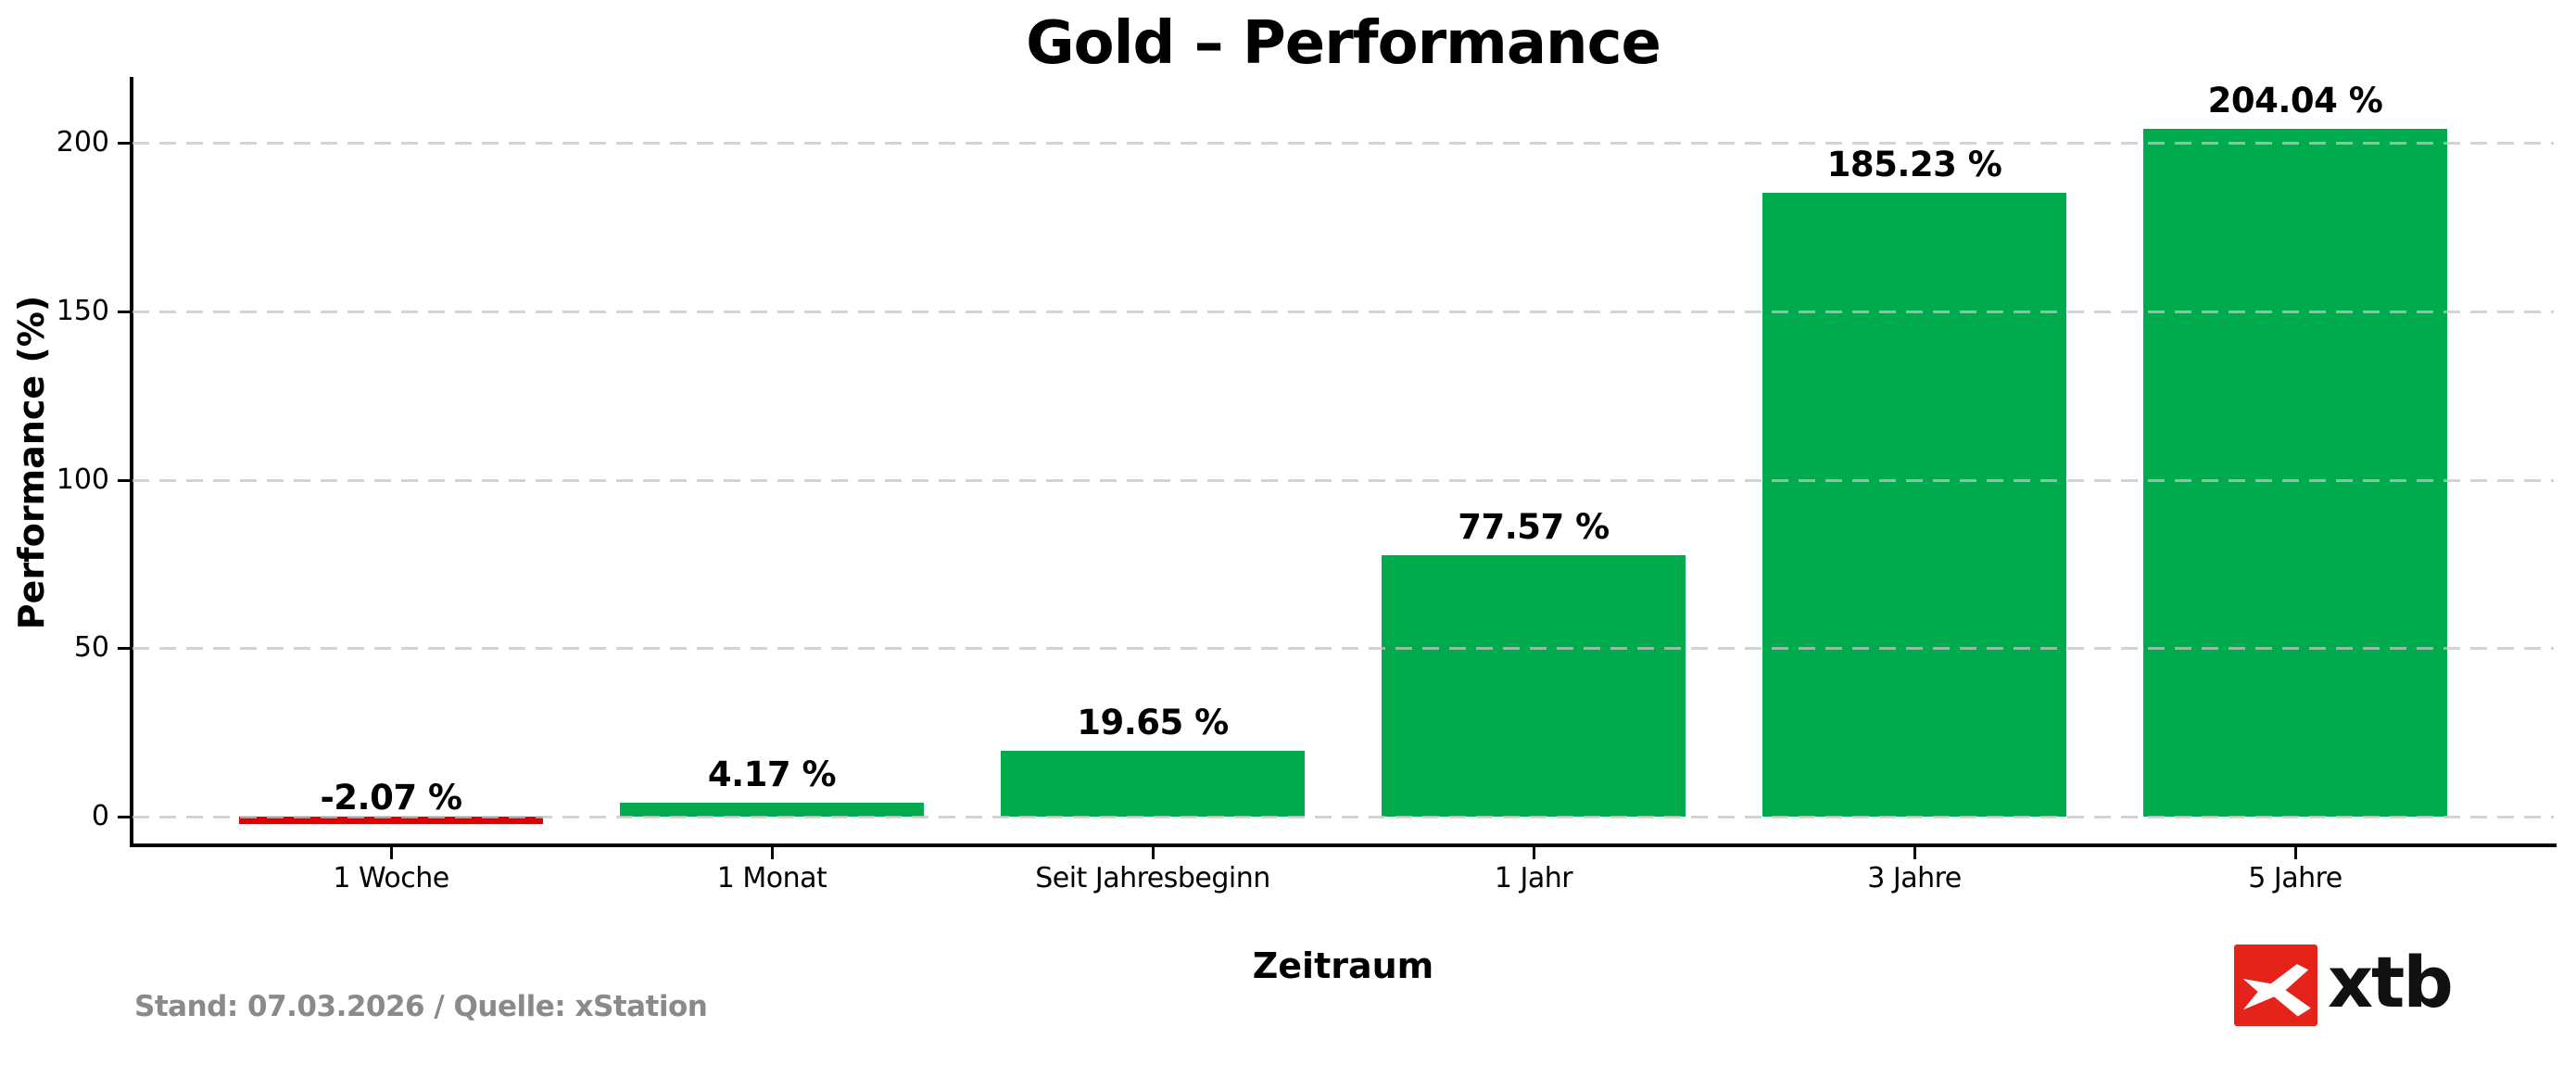 The height and width of the screenshot is (1078, 2576). Describe the element at coordinates (1534, 527) in the screenshot. I see `bar-value-label: 77.57 %` at that location.